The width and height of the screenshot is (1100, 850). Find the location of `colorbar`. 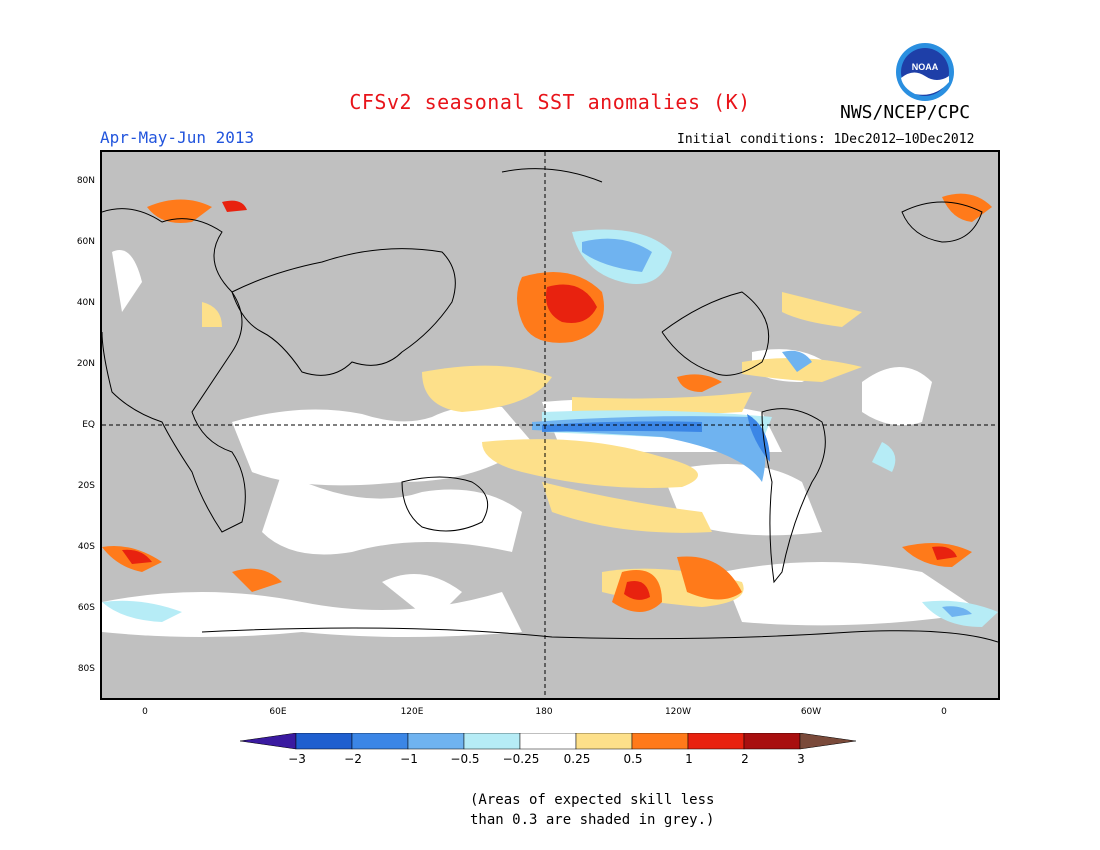

colorbar is located at coordinates (548, 741).